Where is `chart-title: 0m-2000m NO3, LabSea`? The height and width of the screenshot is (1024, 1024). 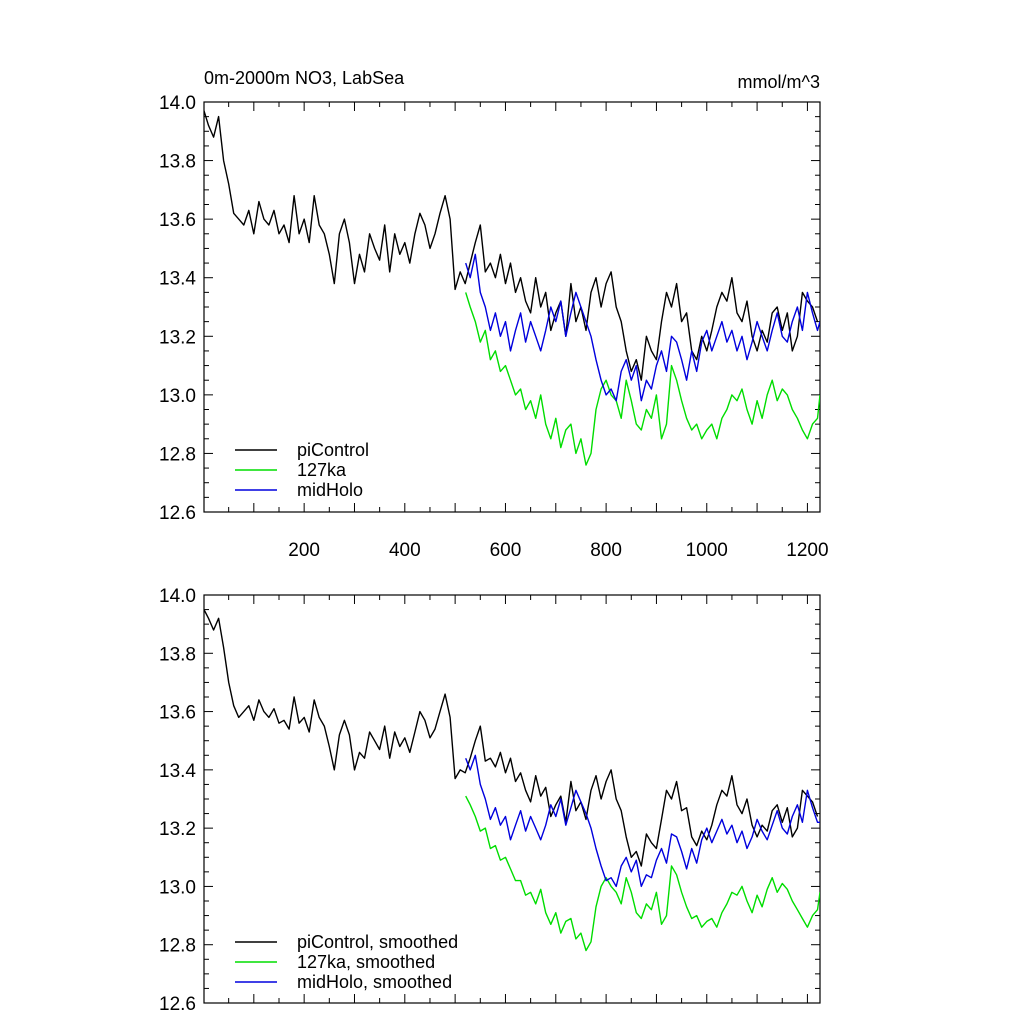 chart-title: 0m-2000m NO3, LabSea is located at coordinates (304, 78).